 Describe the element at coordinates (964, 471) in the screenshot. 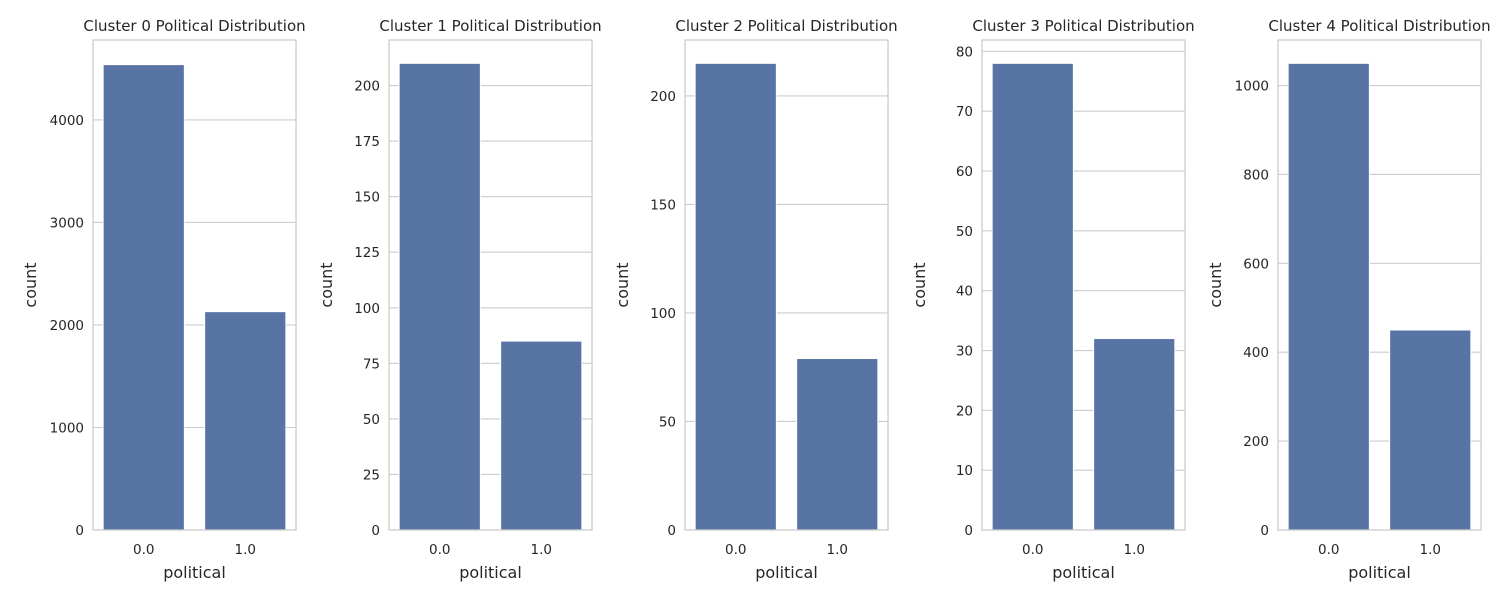

I see `y-tick-label: 10` at that location.